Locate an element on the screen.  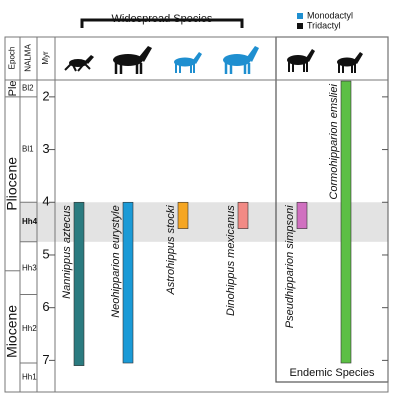
y-tick-label: 5 is located at coordinates (45, 253).